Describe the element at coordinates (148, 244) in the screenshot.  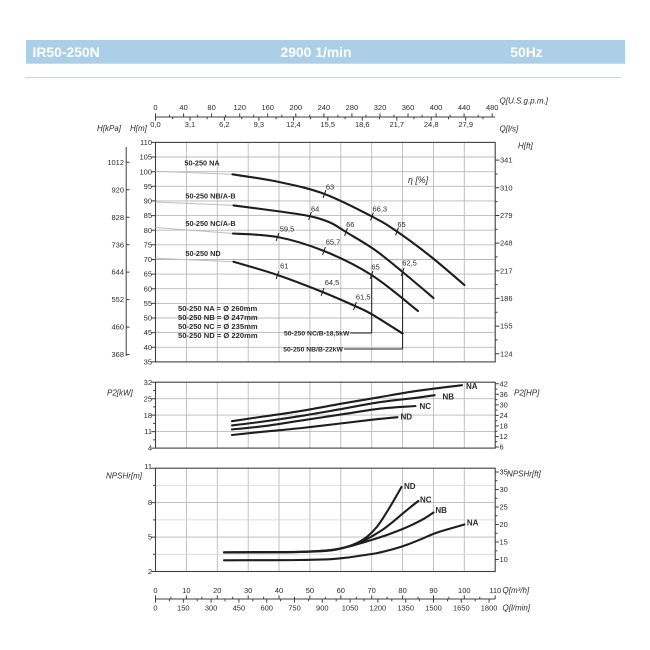
I see `svg-text: 75` at that location.